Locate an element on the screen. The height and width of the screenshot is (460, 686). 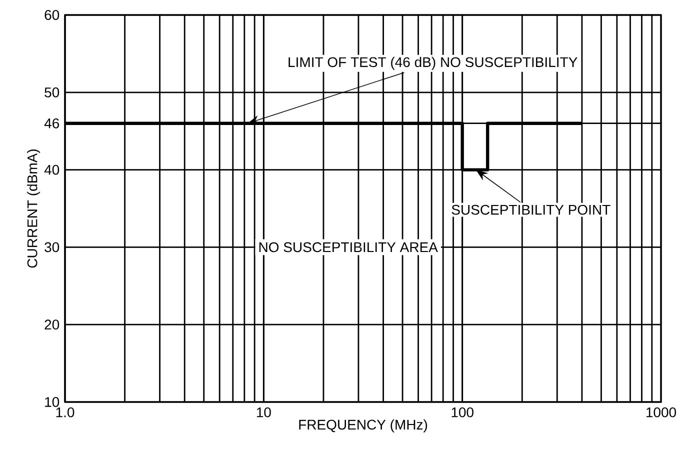
annotation: NO SUSCEPTIBILITY AREA is located at coordinates (348, 247).